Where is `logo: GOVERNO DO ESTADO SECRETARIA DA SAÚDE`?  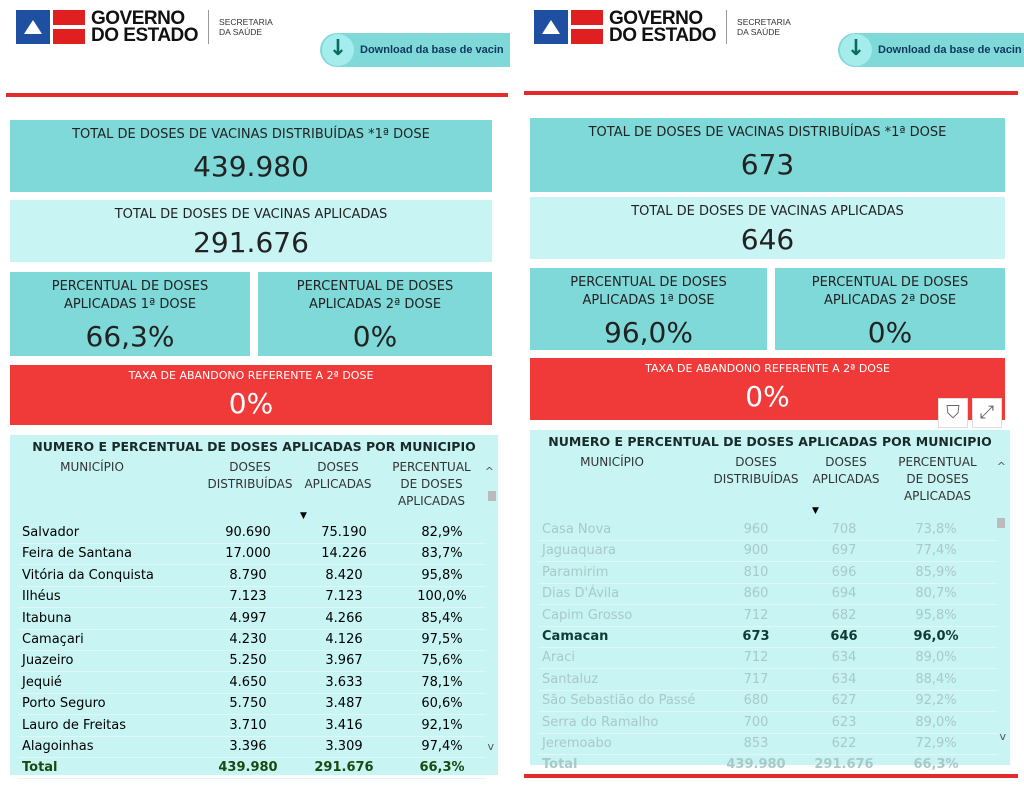 logo: GOVERNO DO ESTADO SECRETARIA DA SAÚDE is located at coordinates (144, 27).